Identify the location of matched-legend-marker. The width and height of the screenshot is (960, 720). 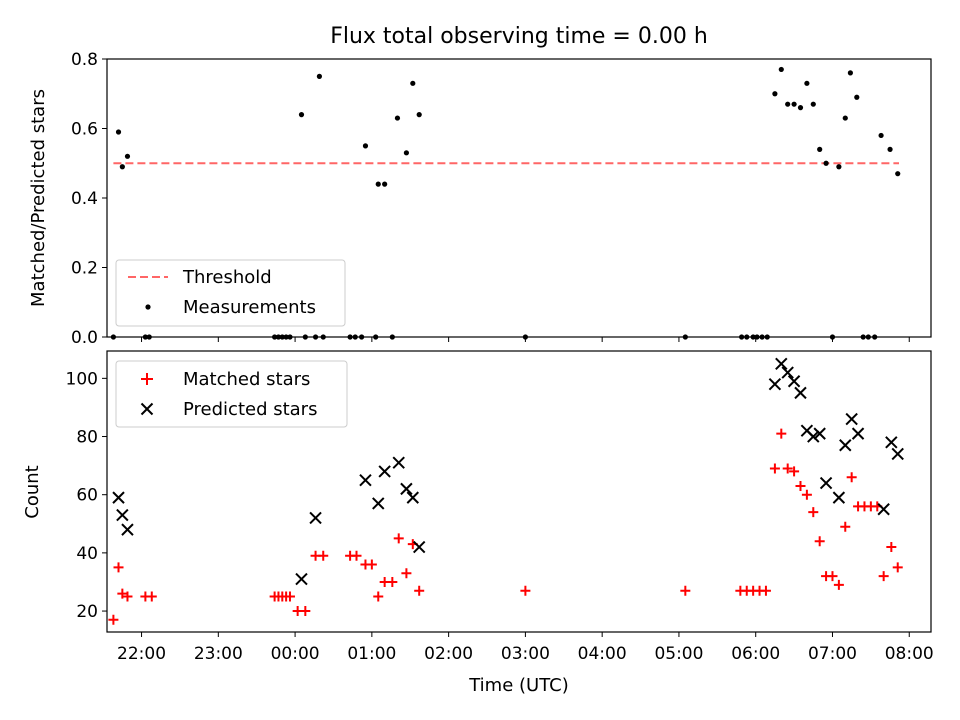
(147, 379).